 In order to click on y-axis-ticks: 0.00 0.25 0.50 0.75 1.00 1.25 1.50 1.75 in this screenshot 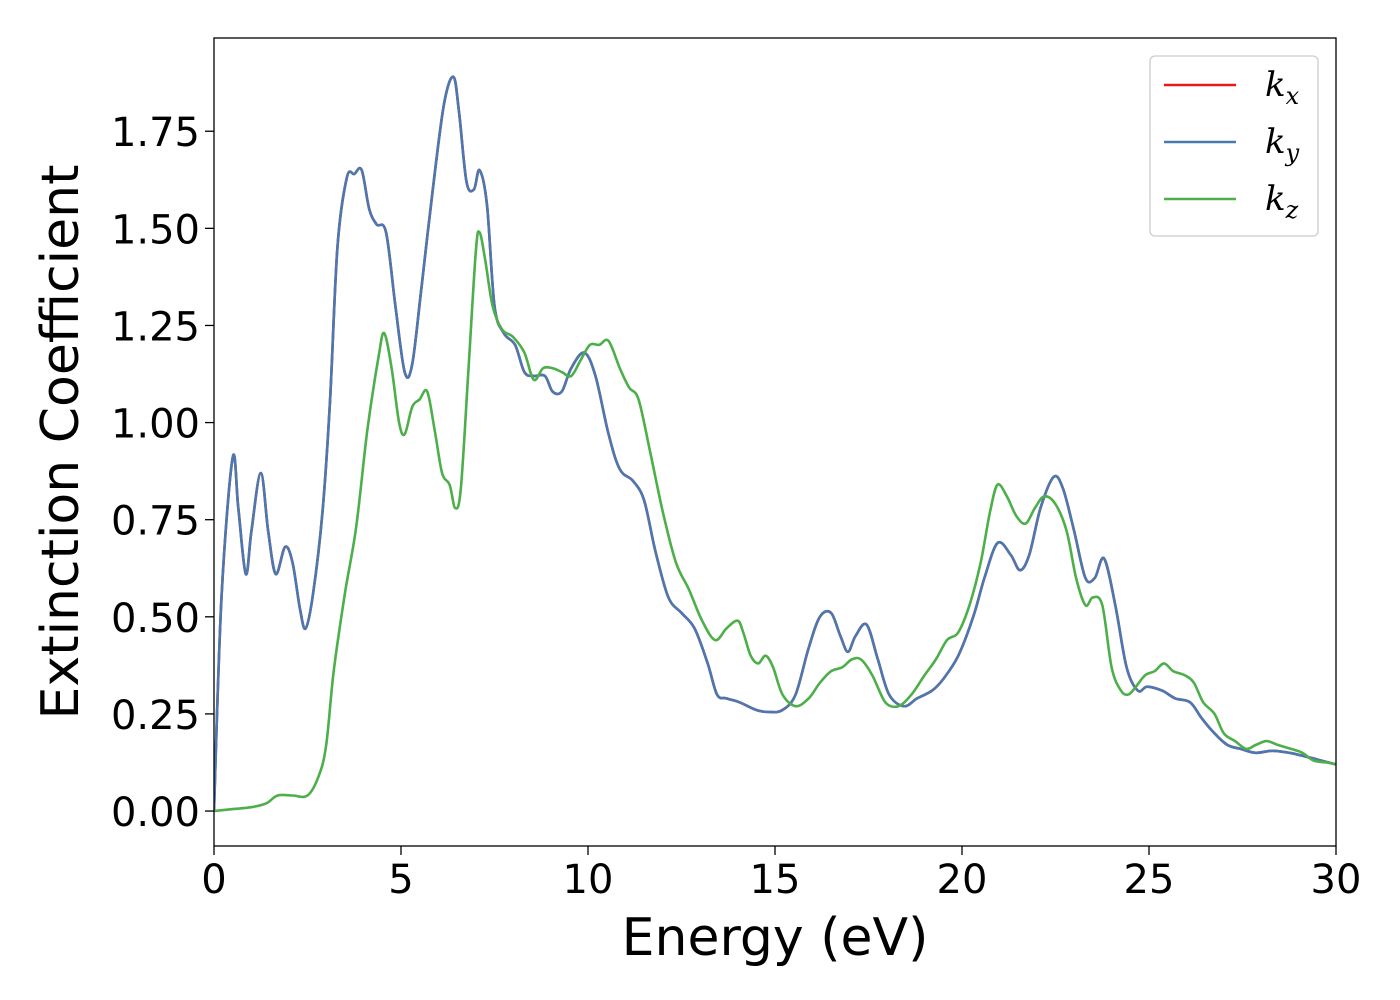, I will do `click(162, 473)`.